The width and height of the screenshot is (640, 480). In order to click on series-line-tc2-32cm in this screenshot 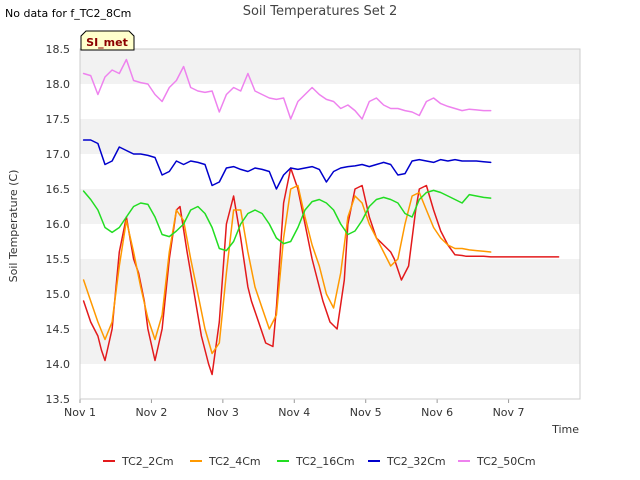, I will do `click(287, 164)`.